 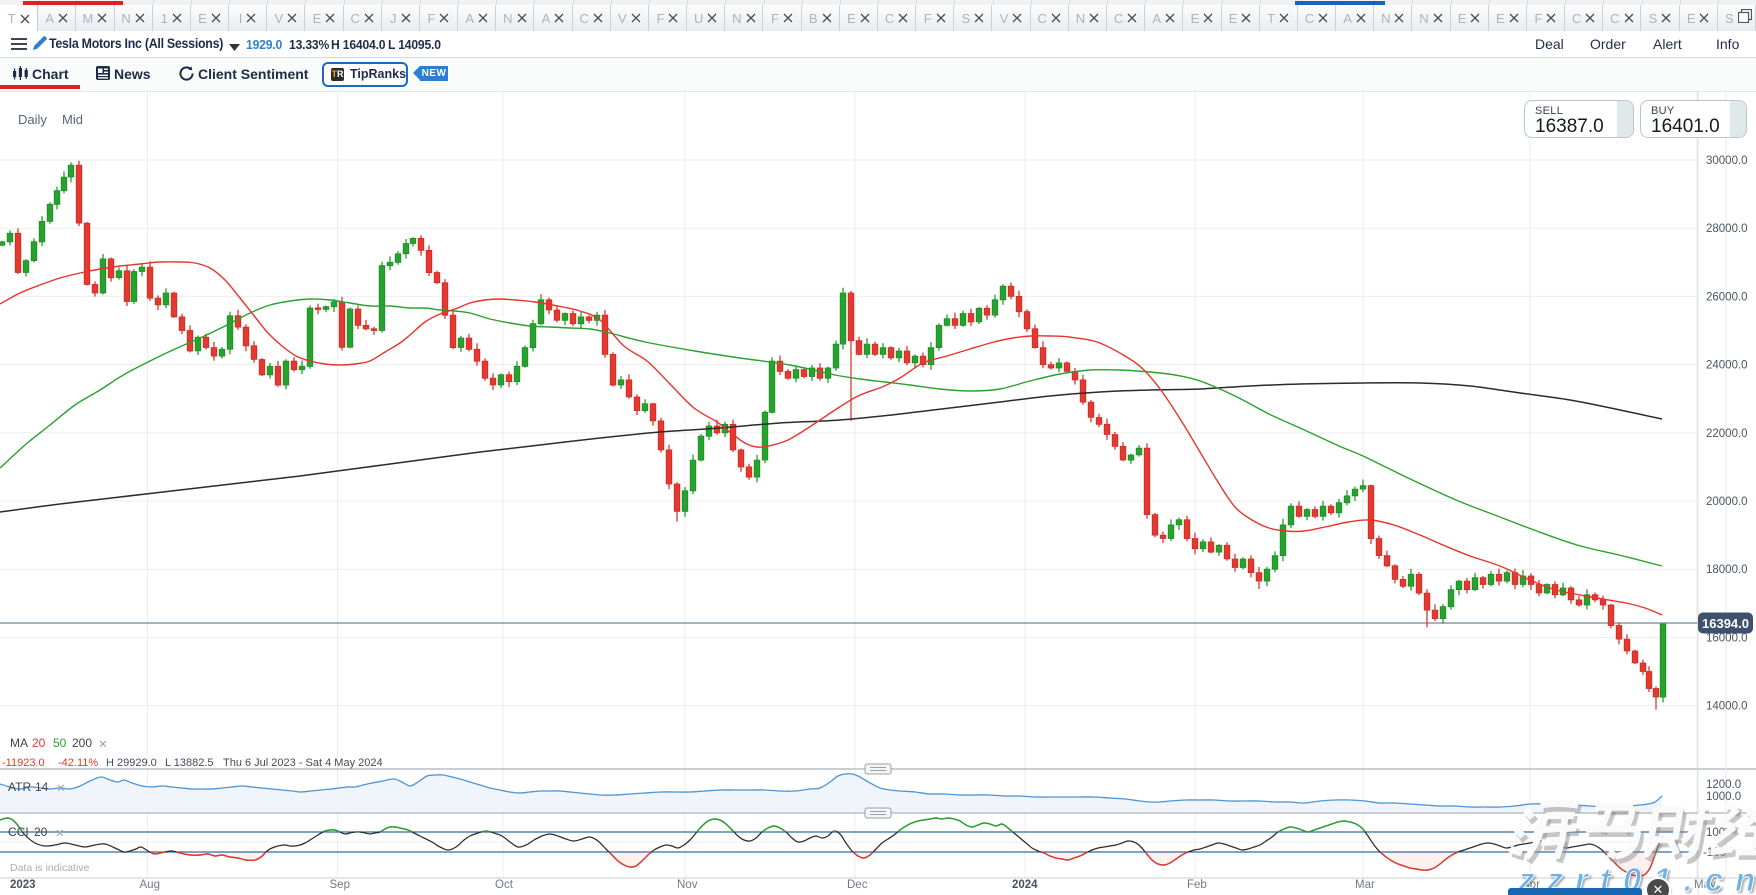 What do you see at coordinates (1727, 297) in the screenshot?
I see `svg-text: 26000.0` at bounding box center [1727, 297].